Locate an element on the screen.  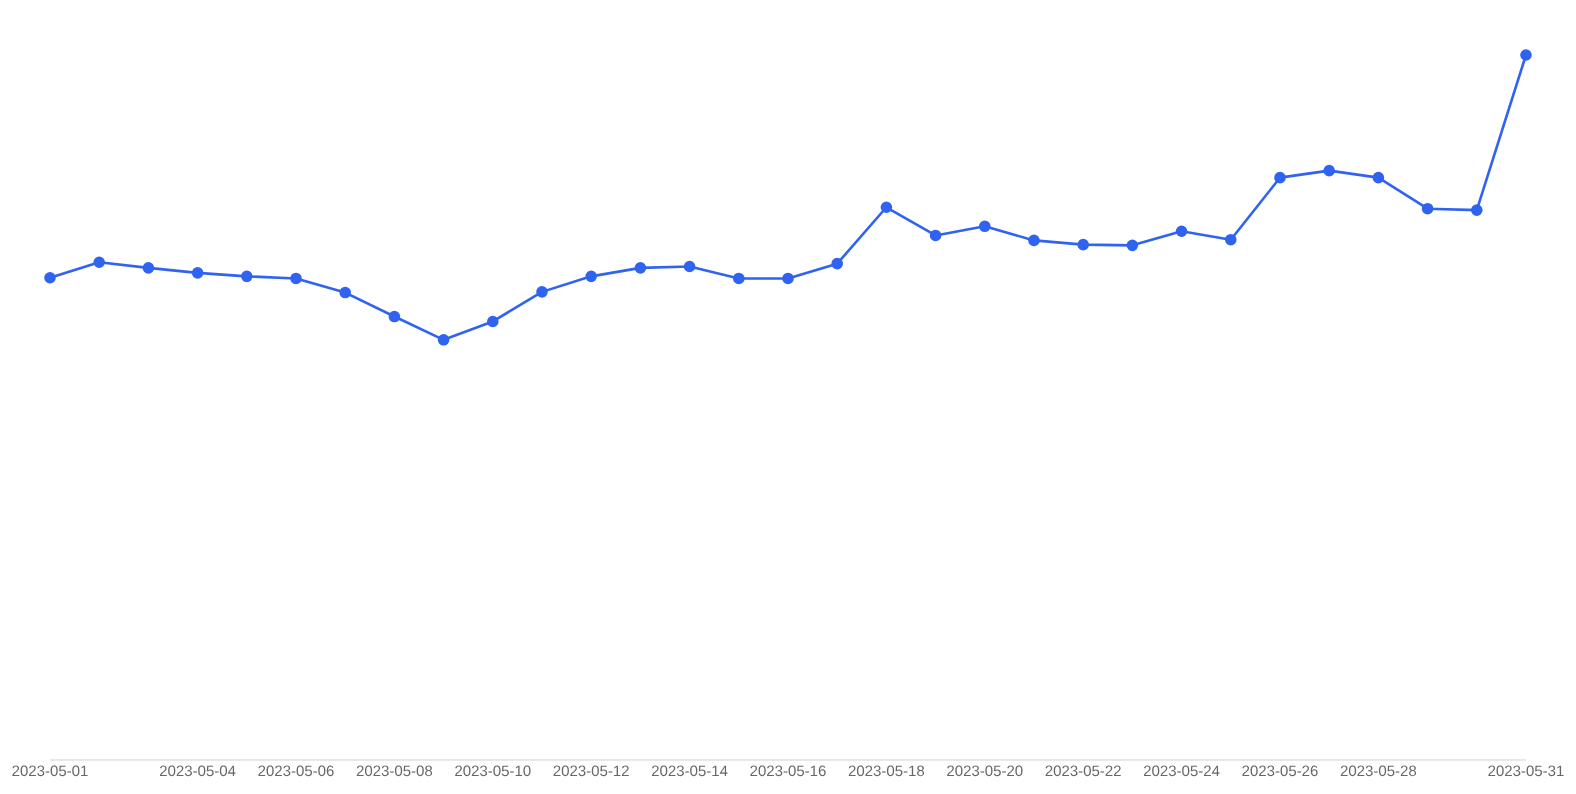
x-tick-label: 2023-05-12 is located at coordinates (591, 771).